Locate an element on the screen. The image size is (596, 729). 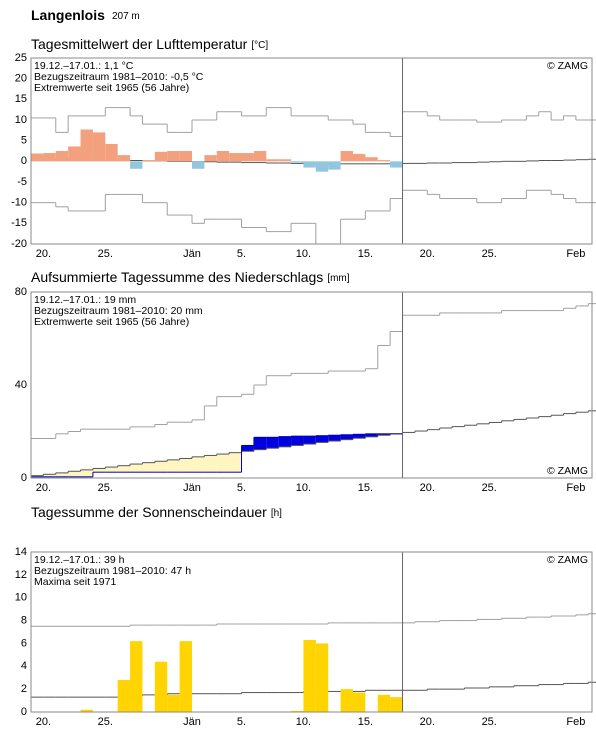
y-tick-label: 12 is located at coordinates (21, 575).